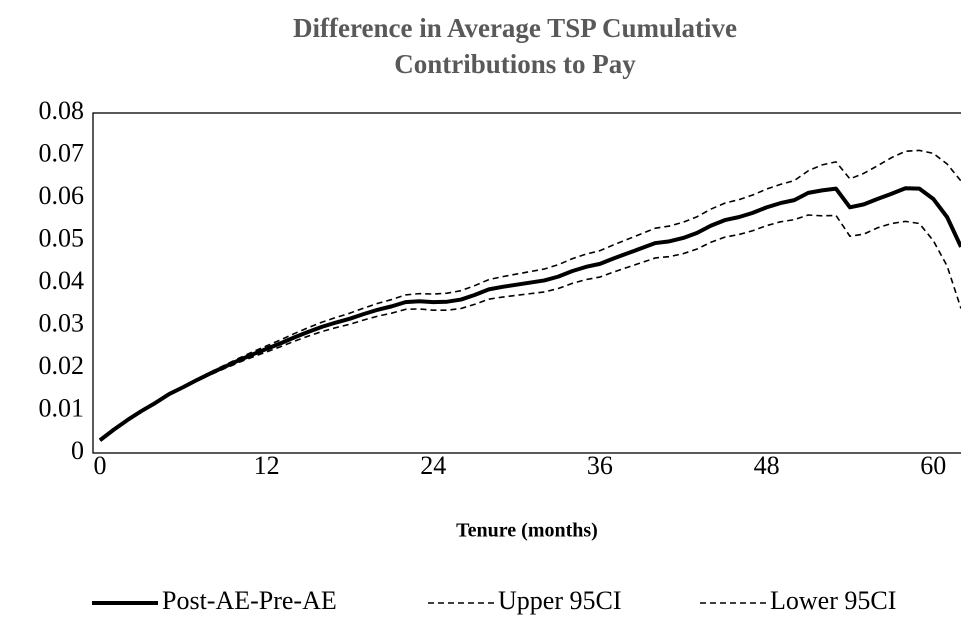 The height and width of the screenshot is (623, 961). Describe the element at coordinates (62, 407) in the screenshot. I see `y-tick-label: 0.01` at that location.